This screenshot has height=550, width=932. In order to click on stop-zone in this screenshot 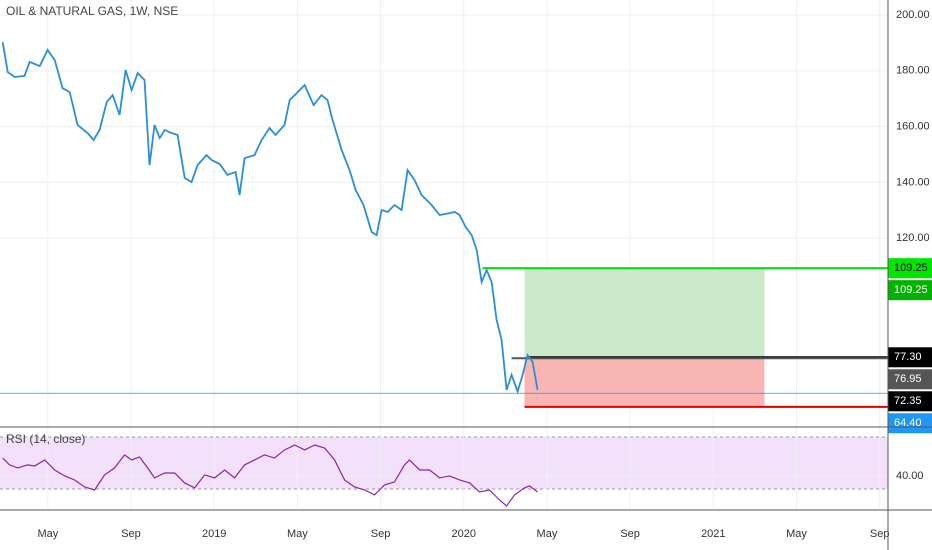, I will do `click(644, 382)`.